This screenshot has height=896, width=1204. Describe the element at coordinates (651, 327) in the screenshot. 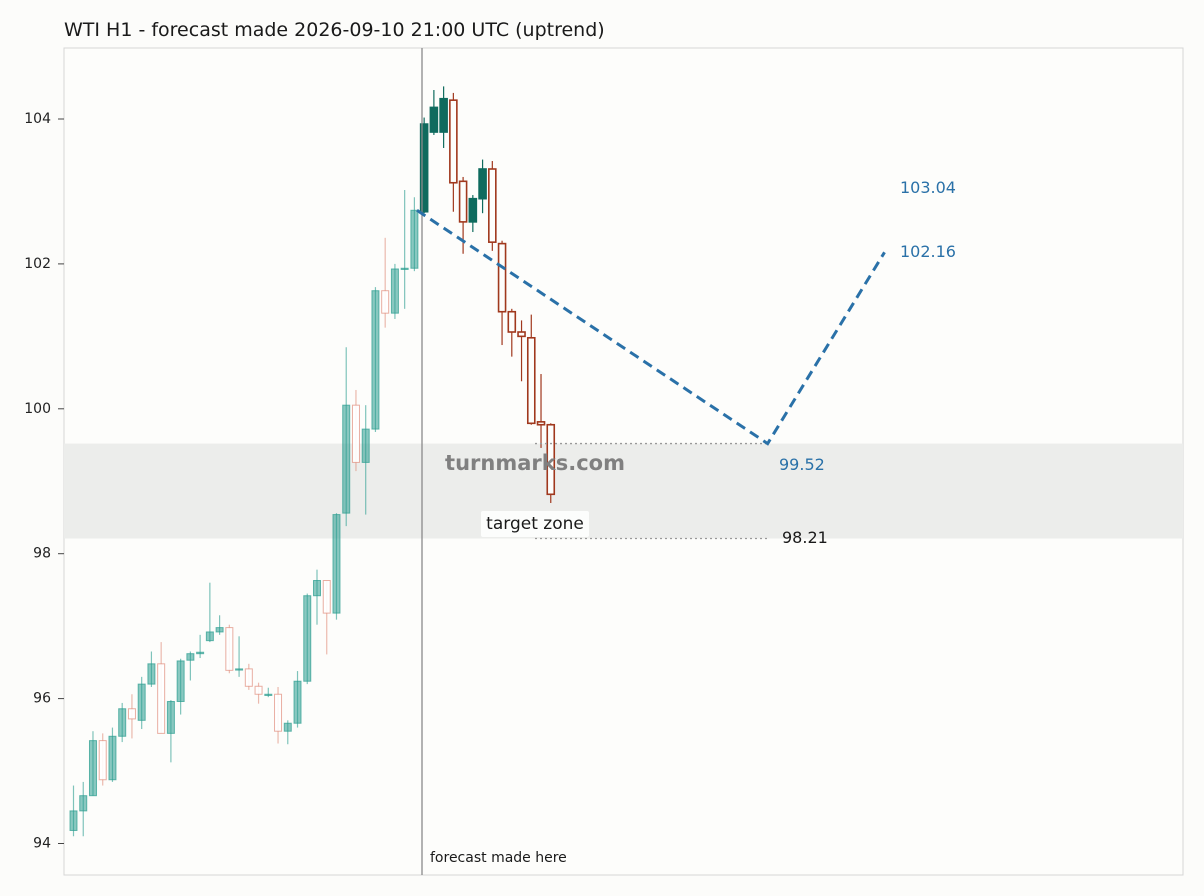

I see `forecast-path` at that location.